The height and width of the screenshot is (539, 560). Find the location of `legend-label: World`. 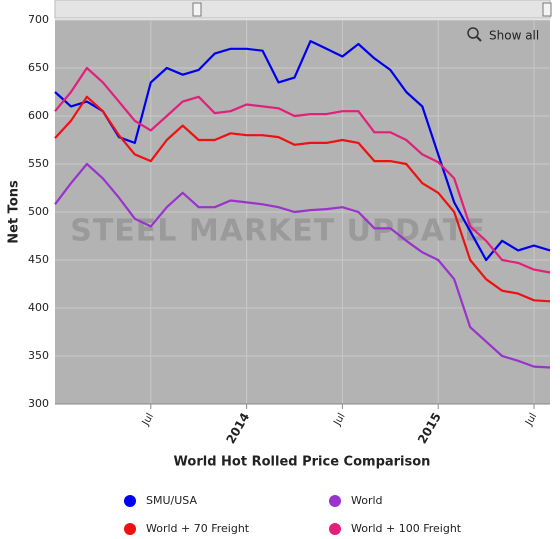

legend-label: World is located at coordinates (367, 500).